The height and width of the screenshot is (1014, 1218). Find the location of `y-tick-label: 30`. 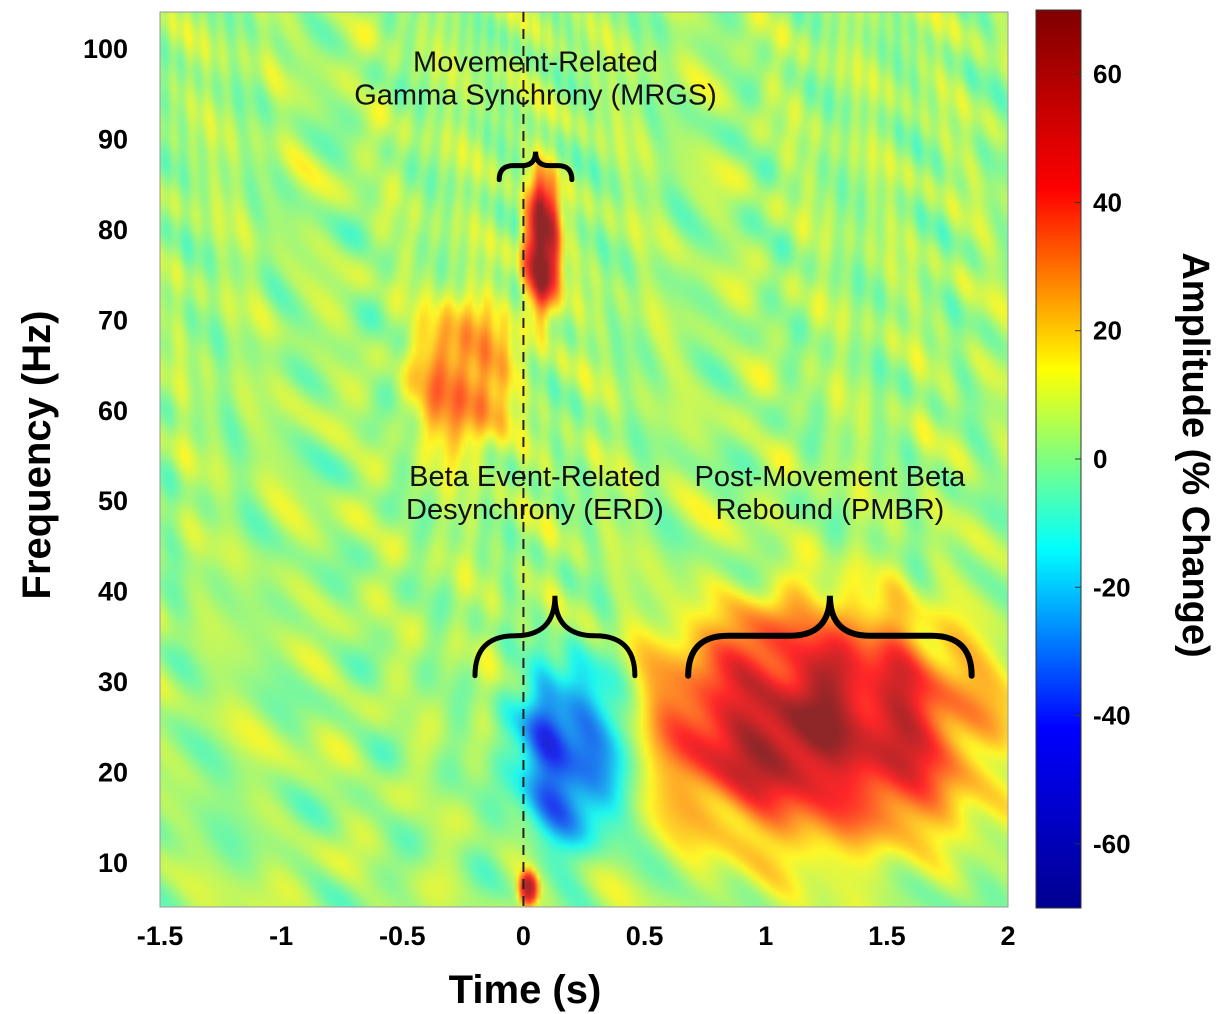

y-tick-label: 30 is located at coordinates (113, 682).